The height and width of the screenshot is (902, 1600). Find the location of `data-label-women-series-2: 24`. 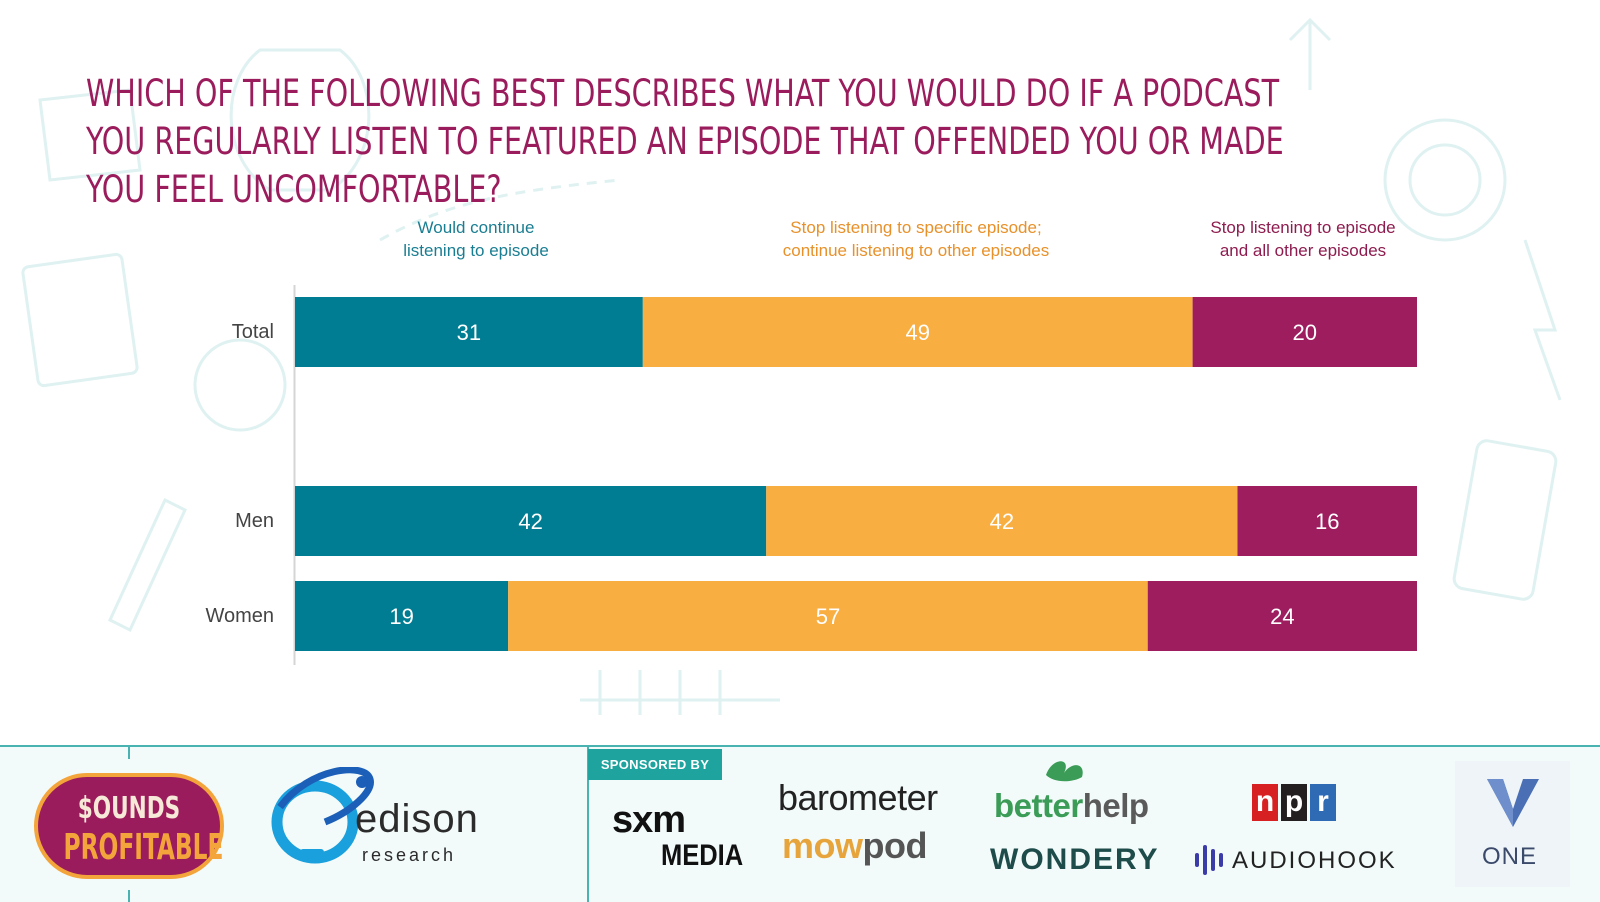

data-label-women-series-2: 24 is located at coordinates (1282, 616).